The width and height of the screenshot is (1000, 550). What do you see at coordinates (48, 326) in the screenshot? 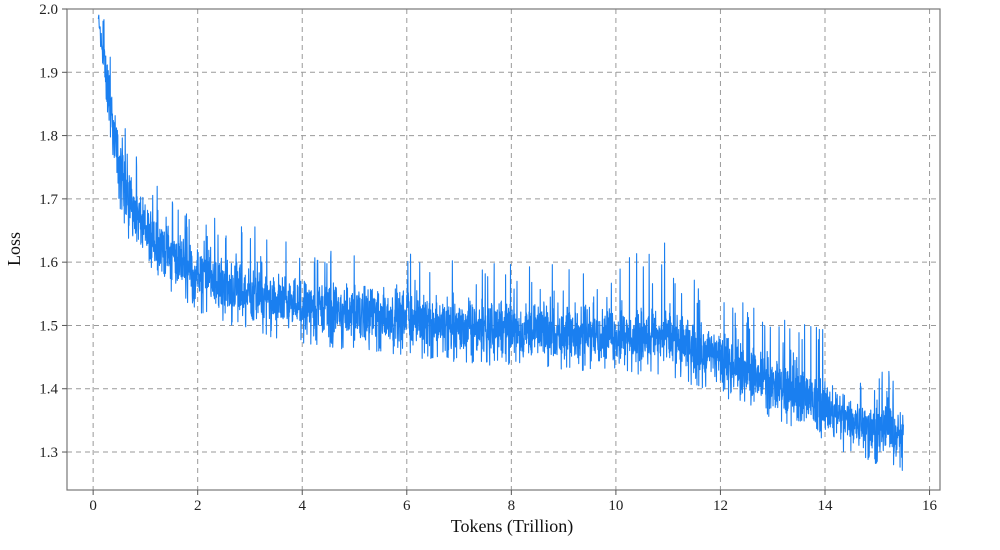
I see `y-tick-label: 1.5` at bounding box center [48, 326].